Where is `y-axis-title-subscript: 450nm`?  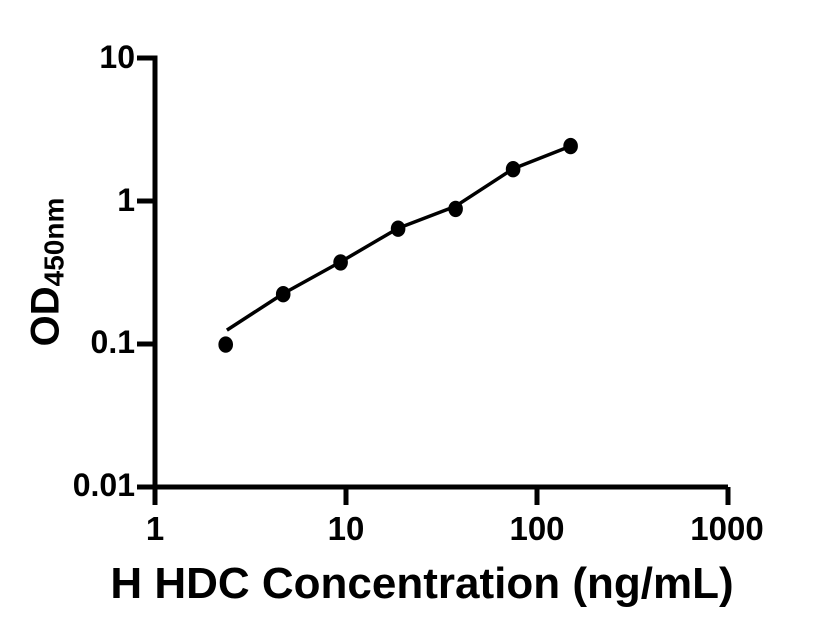
y-axis-title-subscript: 450nm is located at coordinates (54, 242).